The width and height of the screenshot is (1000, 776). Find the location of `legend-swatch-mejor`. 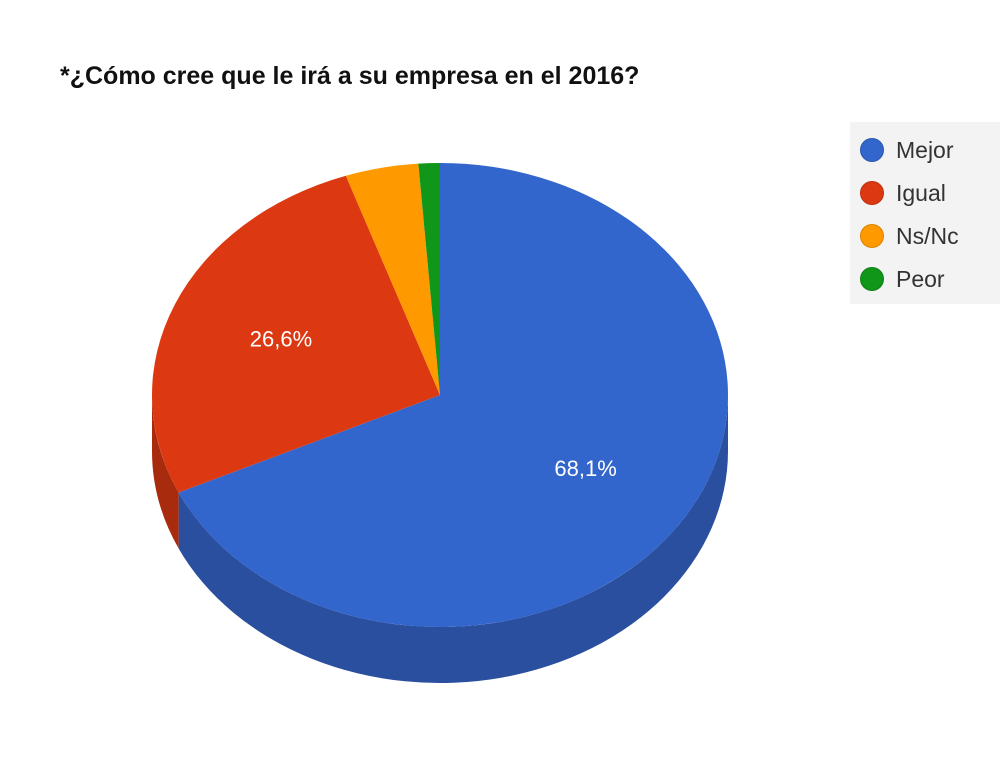

legend-swatch-mejor is located at coordinates (872, 150).